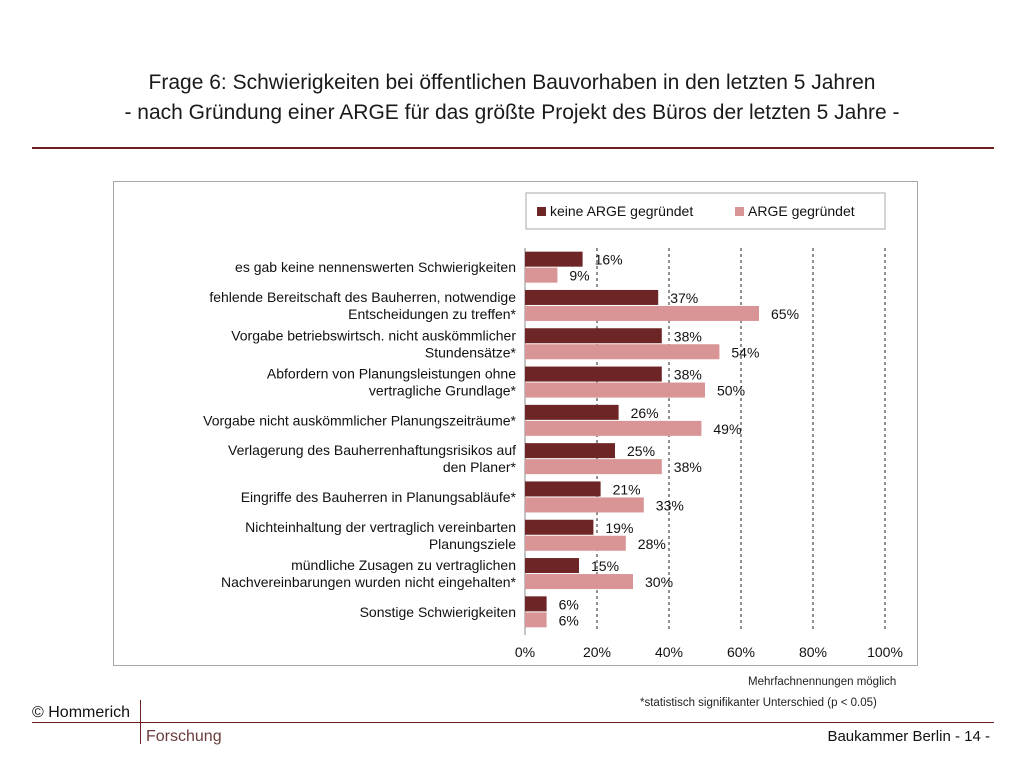  Describe the element at coordinates (705, 211) in the screenshot. I see `legend-box` at that location.